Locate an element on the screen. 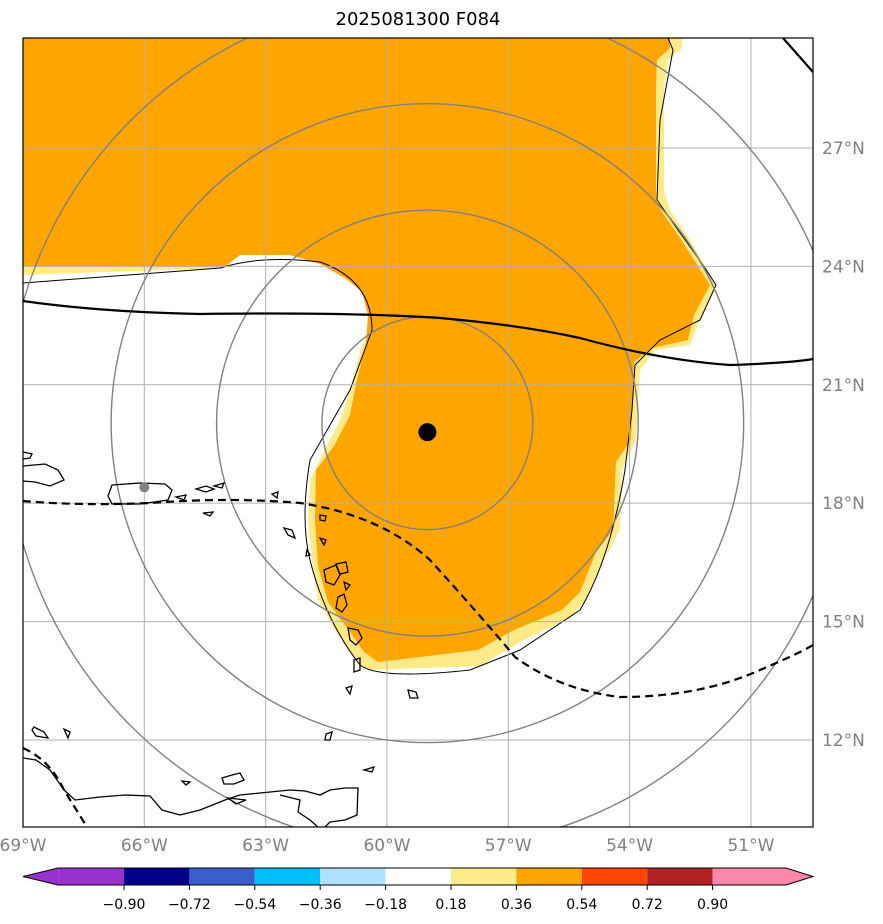 This screenshot has height=924, width=883. colorbar-tick-label: 0.72 is located at coordinates (647, 905).